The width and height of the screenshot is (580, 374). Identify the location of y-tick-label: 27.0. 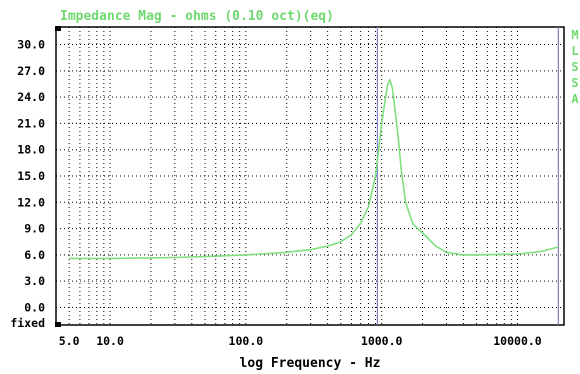
(31, 71).